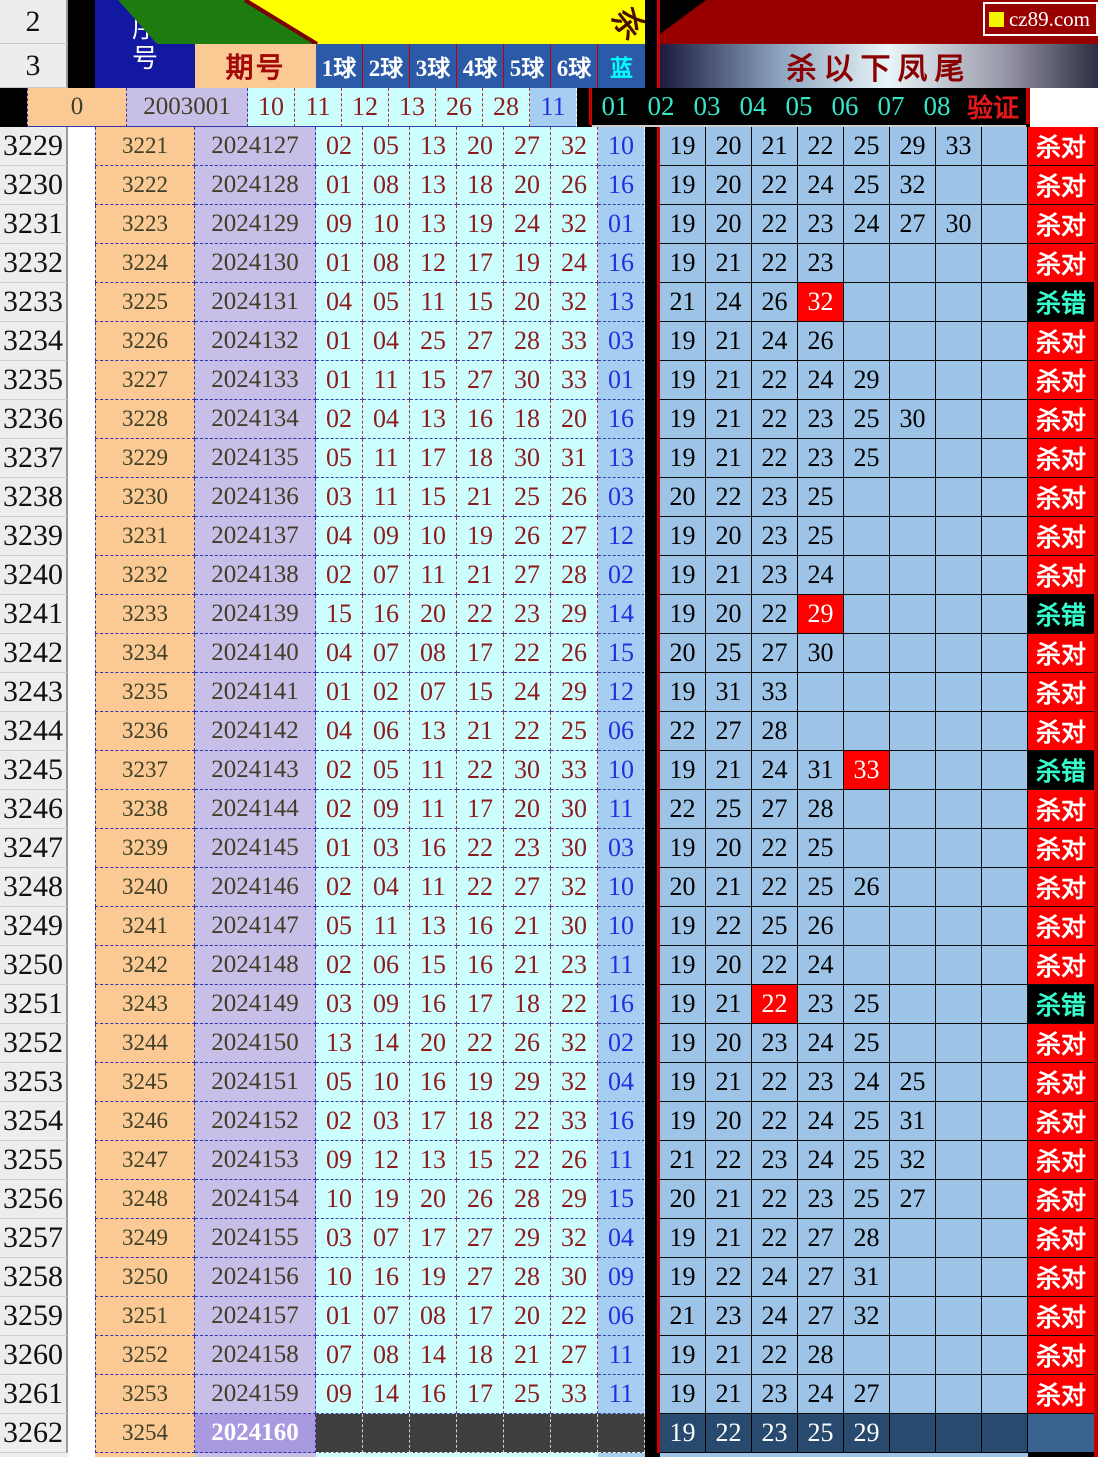 The height and width of the screenshot is (1457, 1098). Describe the element at coordinates (480, 458) in the screenshot. I see `ball-cell: 18` at that location.